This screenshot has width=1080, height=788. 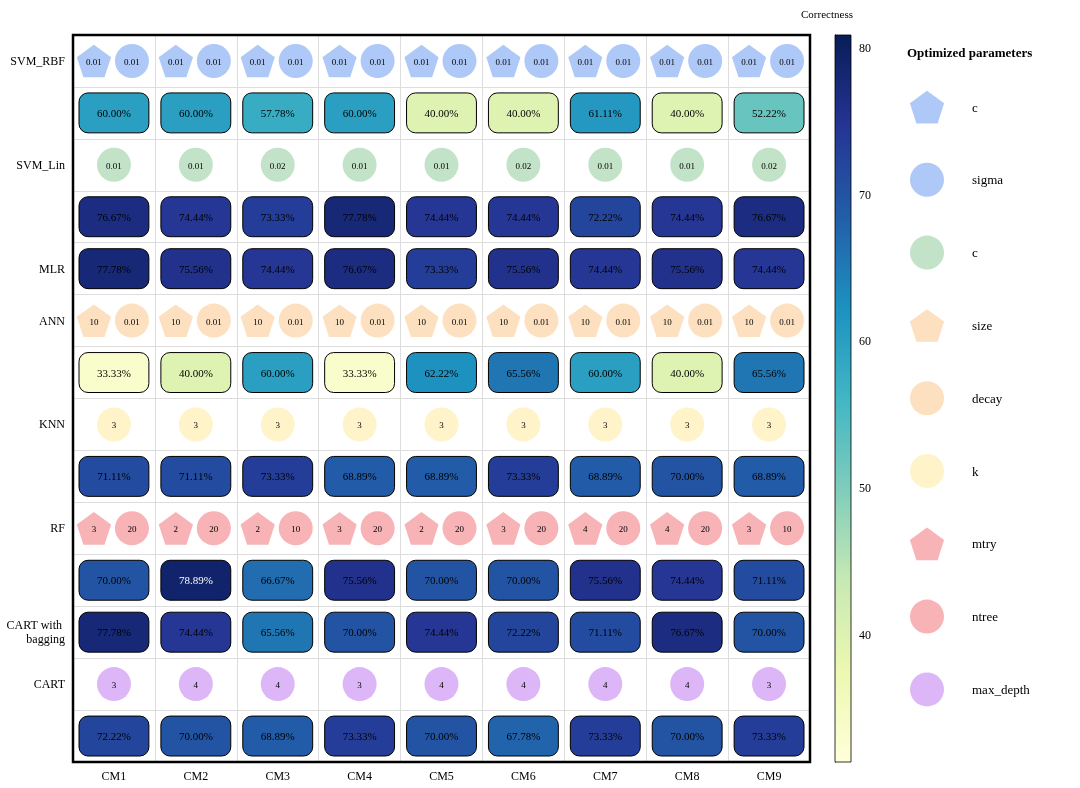 What do you see at coordinates (58, 528) in the screenshot?
I see `y-tick-label: RF` at bounding box center [58, 528].